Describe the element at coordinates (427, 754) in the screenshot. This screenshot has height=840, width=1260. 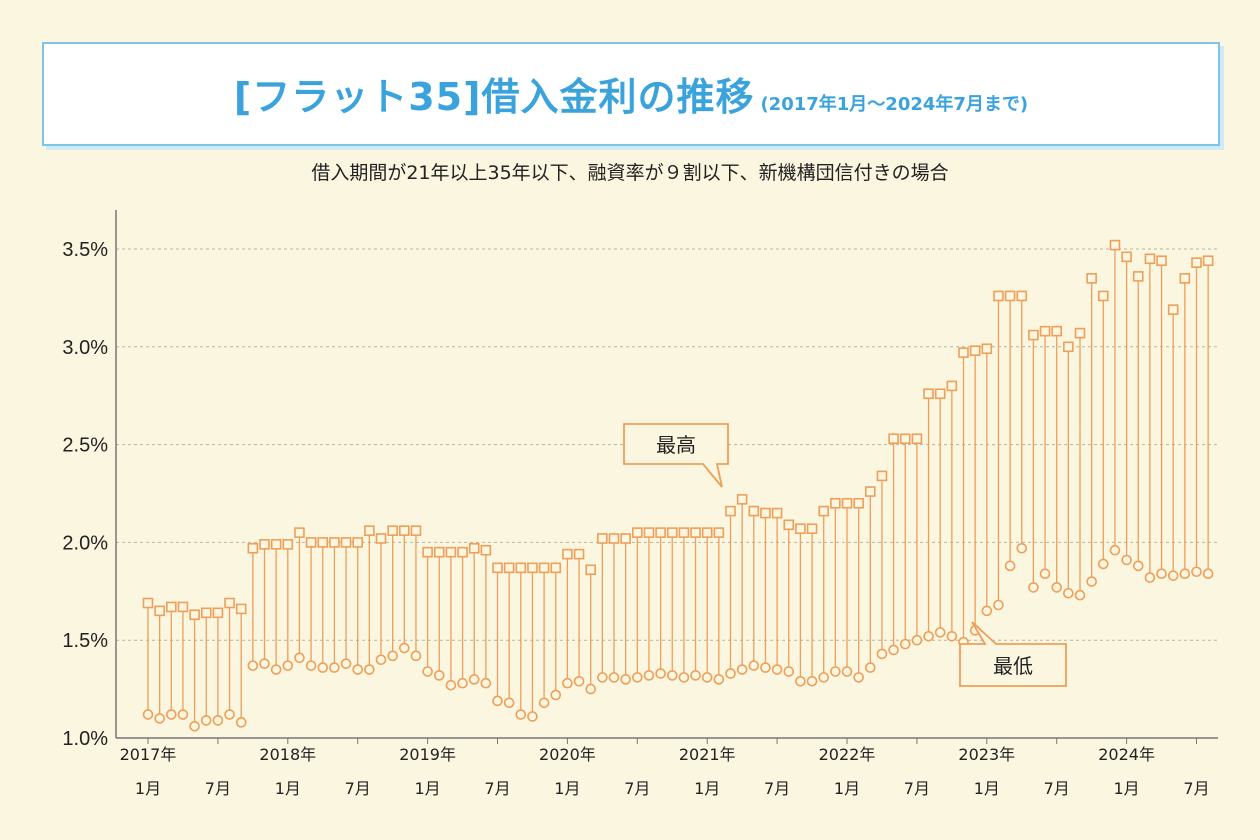
I see `x-year-label: 2019年` at that location.